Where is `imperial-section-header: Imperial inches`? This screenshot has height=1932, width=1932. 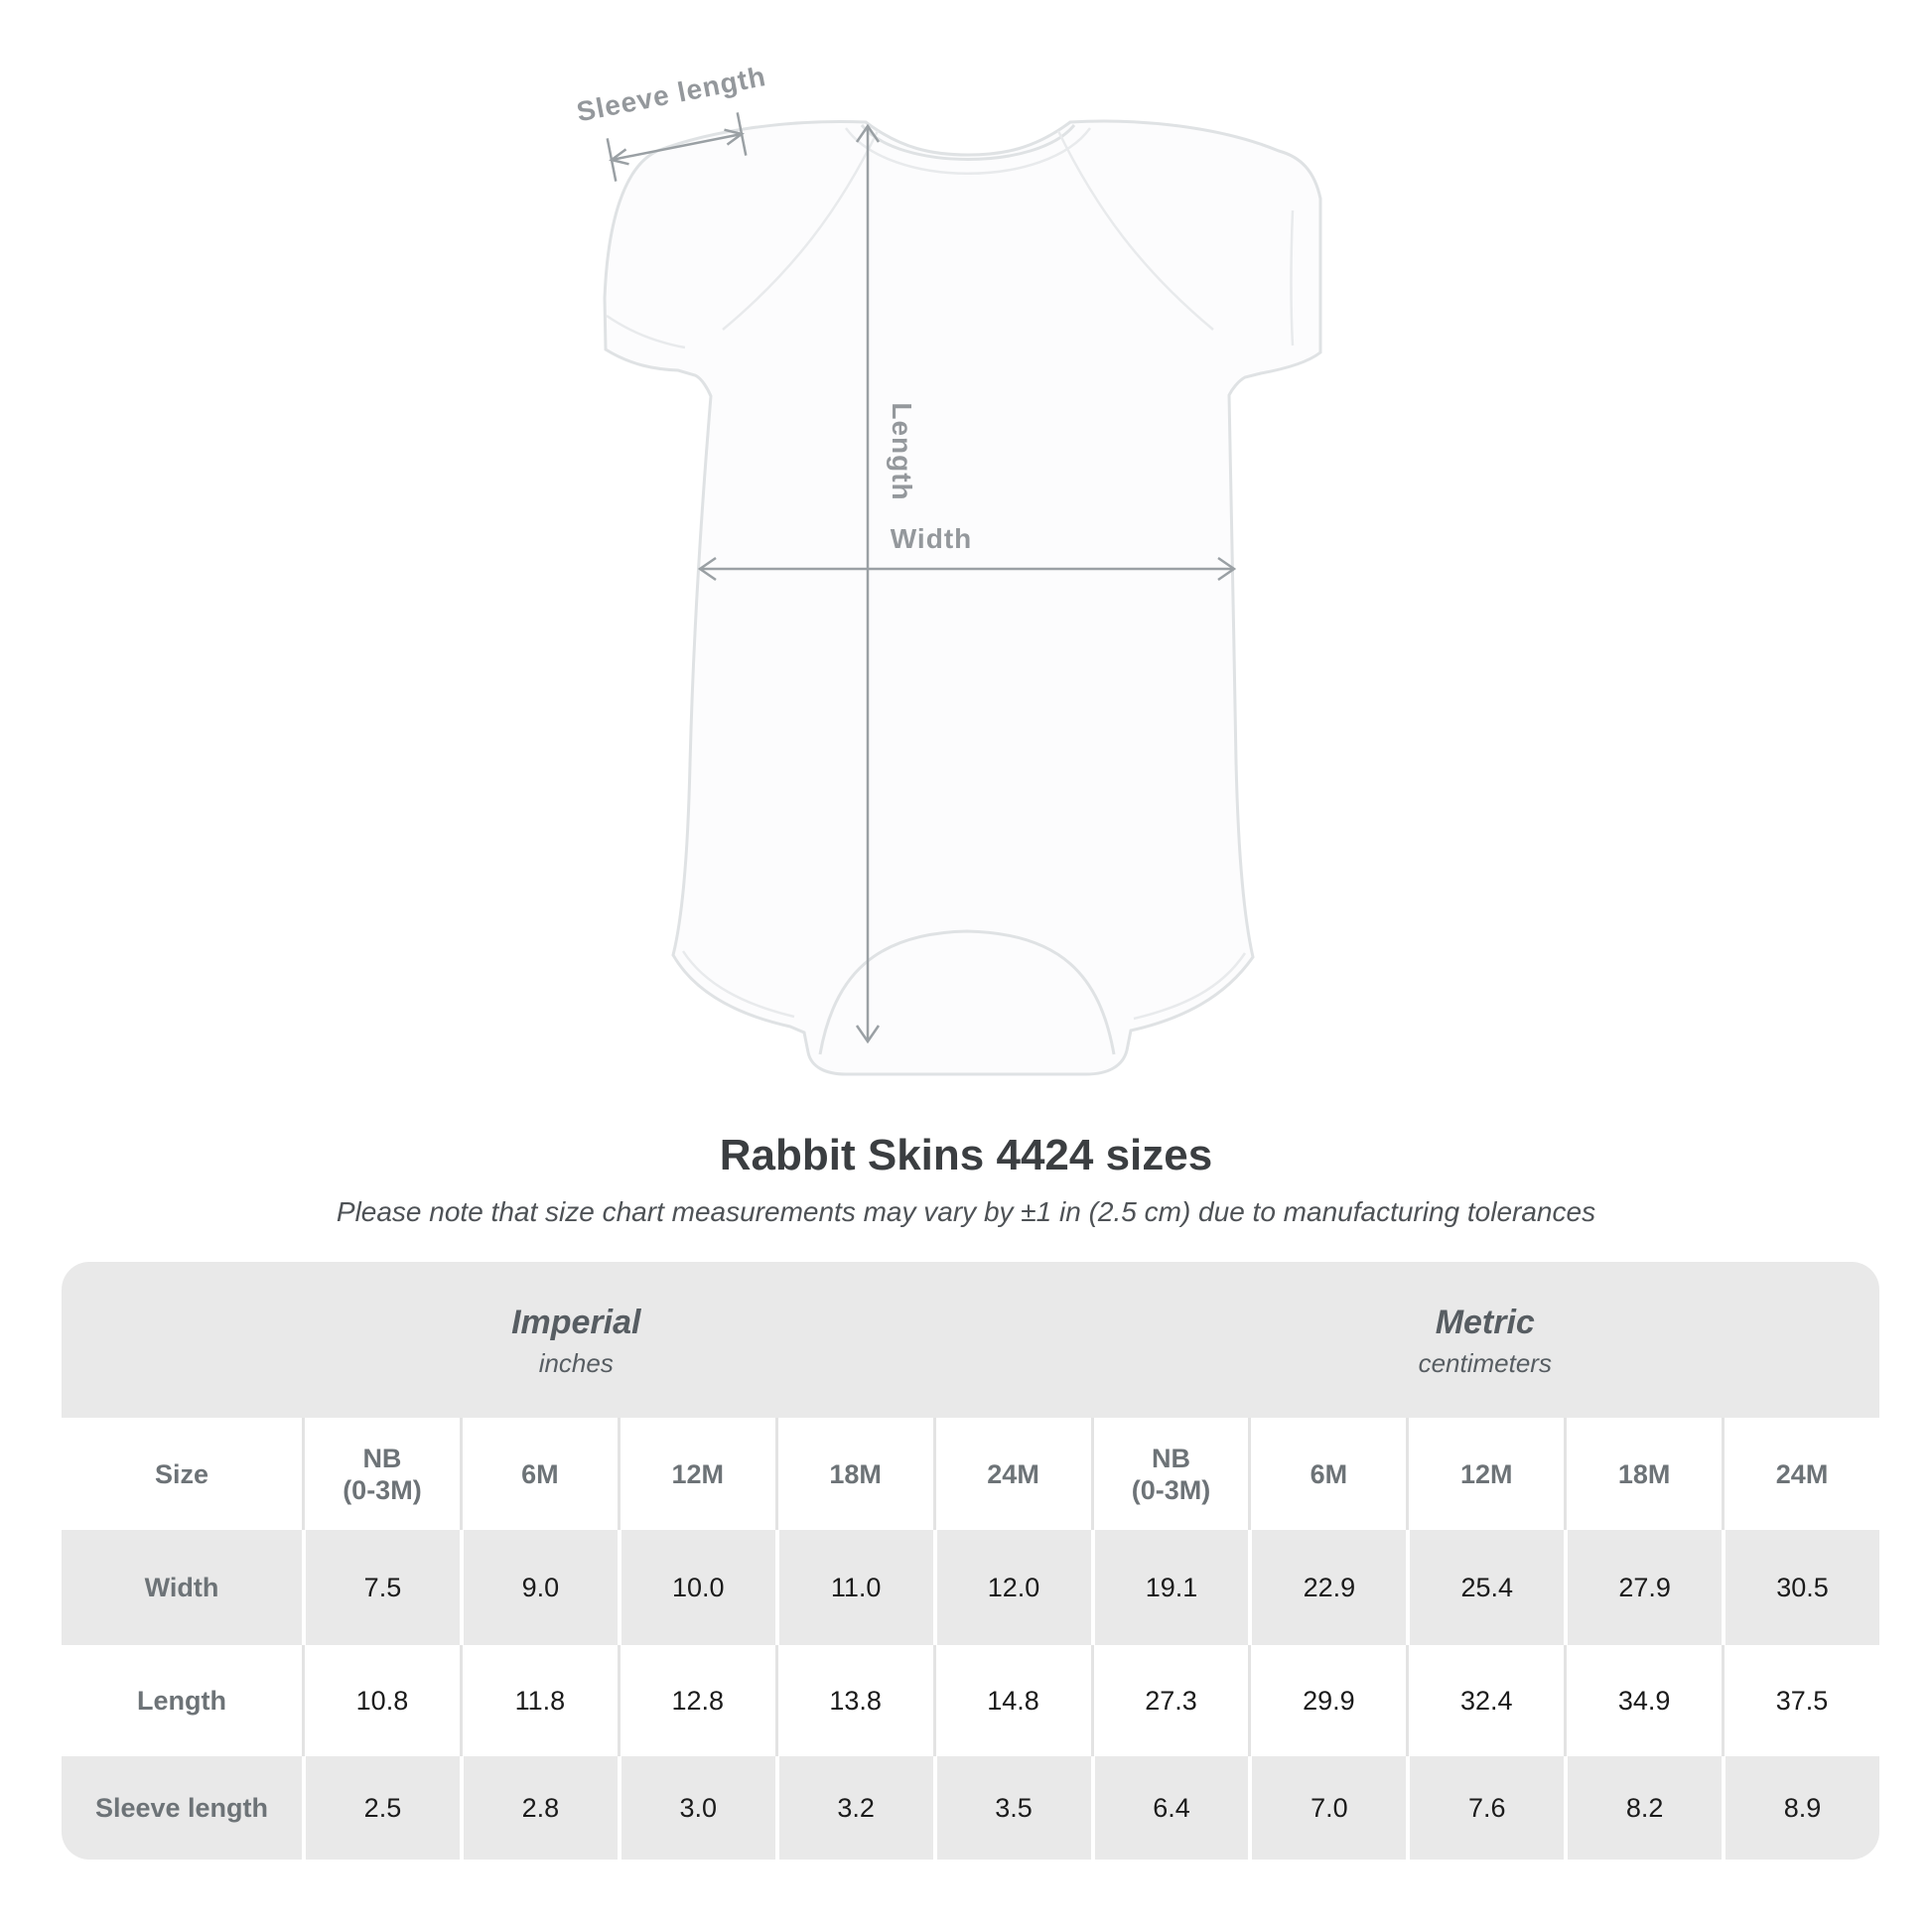
imperial-section-header: Imperial inches is located at coordinates (577, 1340).